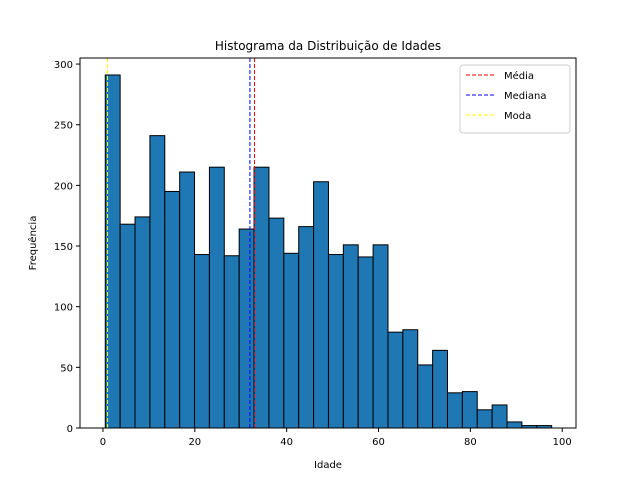  Describe the element at coordinates (63, 186) in the screenshot. I see `y-tick-label: 200` at that location.